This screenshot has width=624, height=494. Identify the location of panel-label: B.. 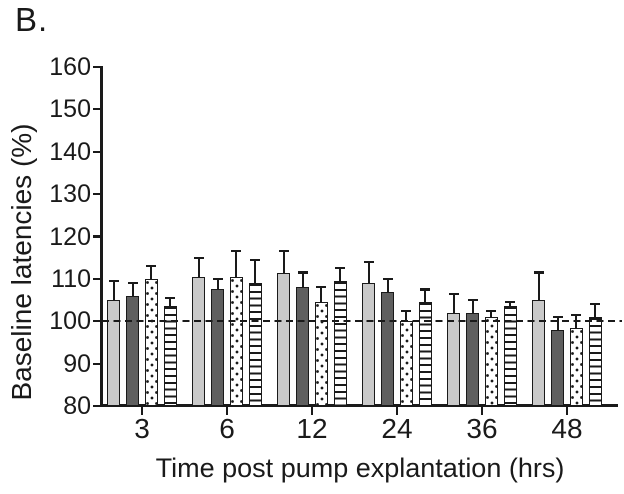
(32, 19).